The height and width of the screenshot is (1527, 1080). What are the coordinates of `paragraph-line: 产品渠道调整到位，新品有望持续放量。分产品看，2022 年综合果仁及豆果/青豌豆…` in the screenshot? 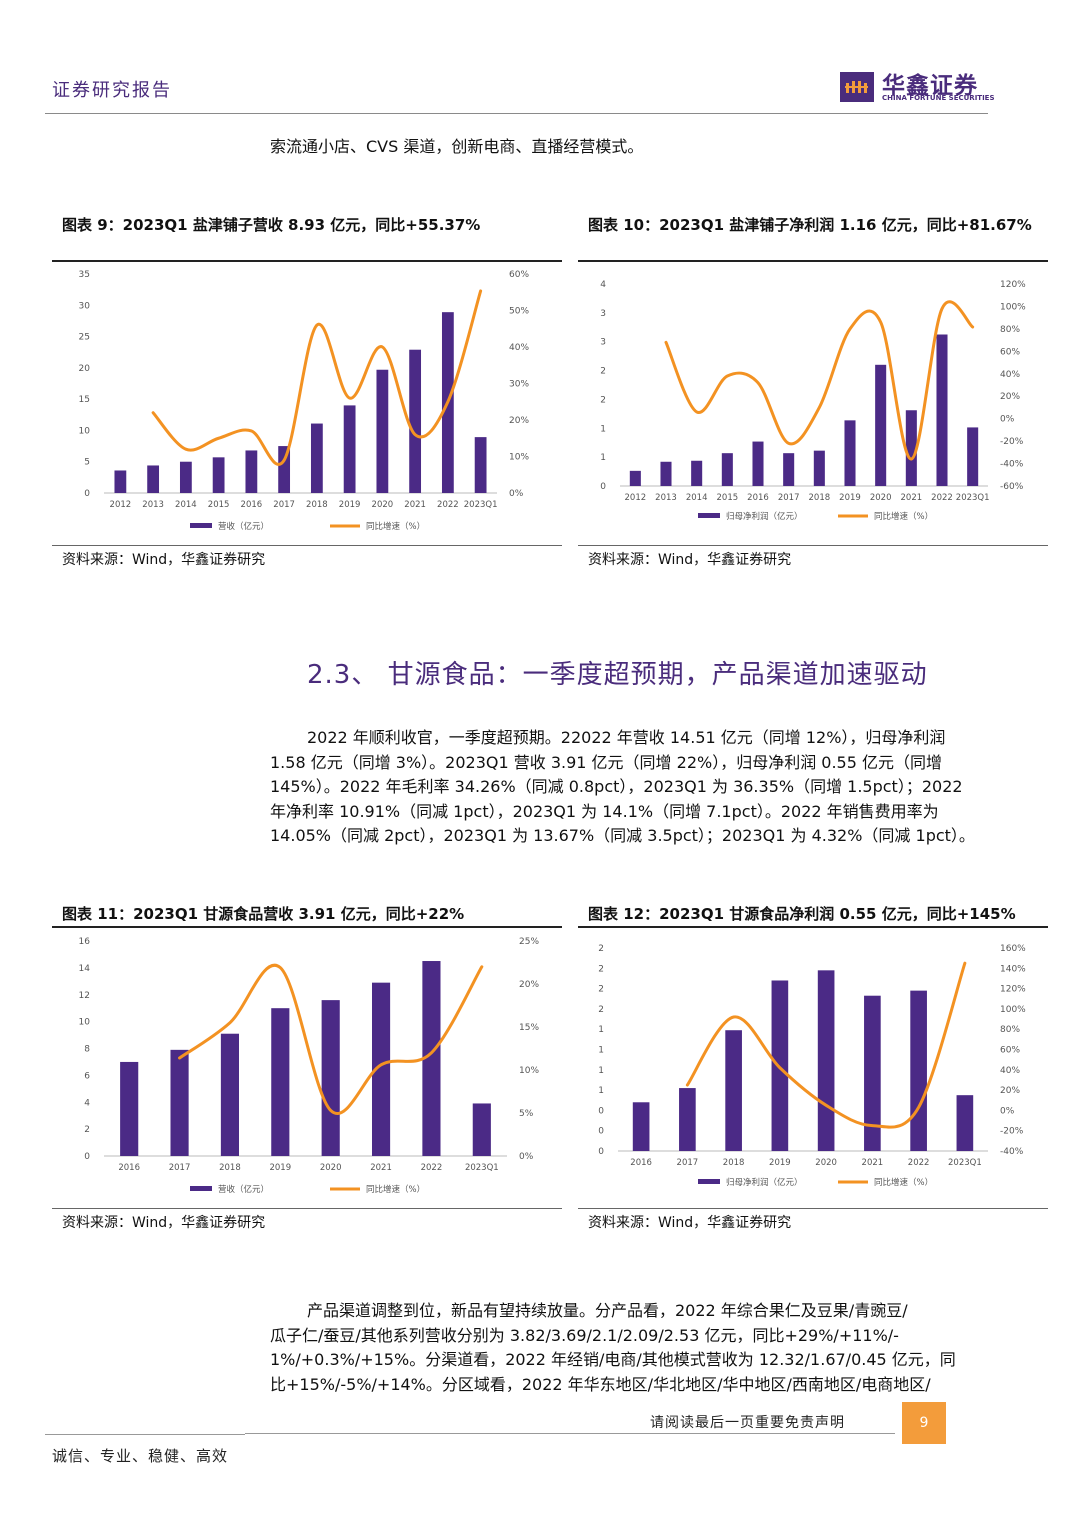 It's located at (607, 1310).